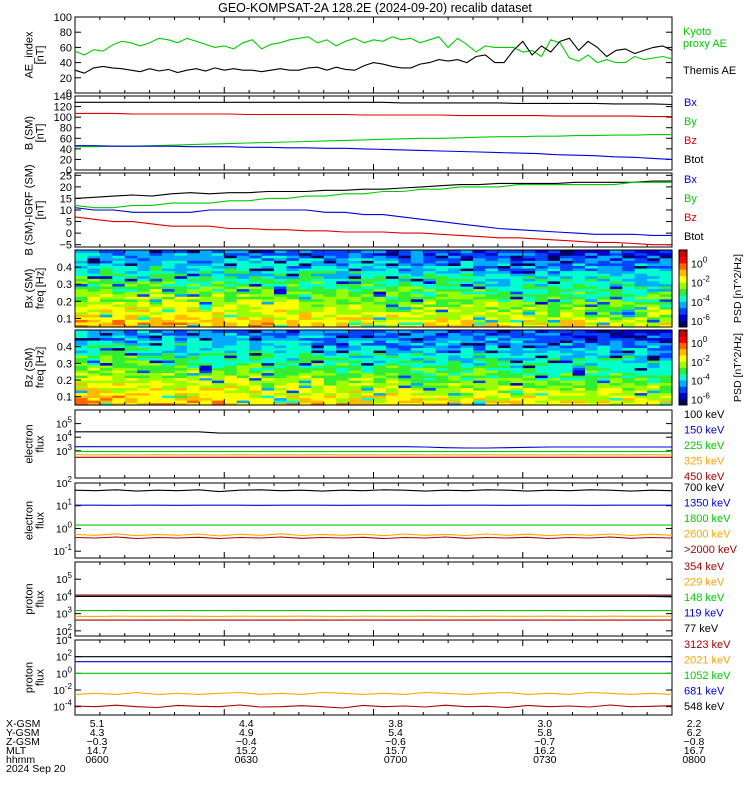  What do you see at coordinates (683, 396) in the screenshot?
I see `bzspec-colorbar-swatch` at bounding box center [683, 396].